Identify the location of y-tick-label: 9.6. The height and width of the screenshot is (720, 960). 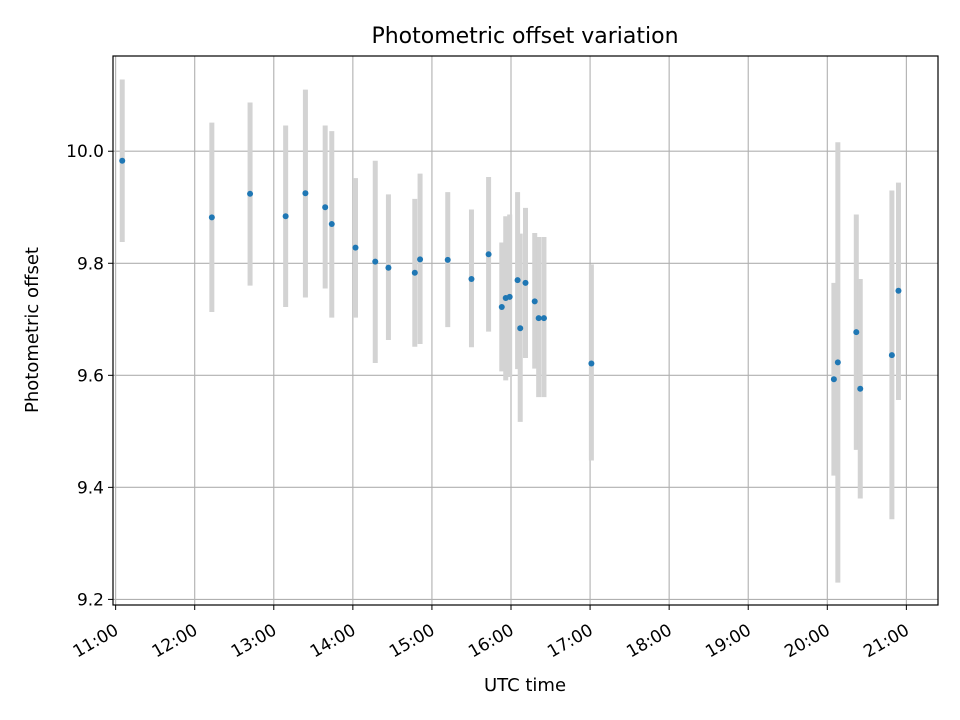
(90, 376).